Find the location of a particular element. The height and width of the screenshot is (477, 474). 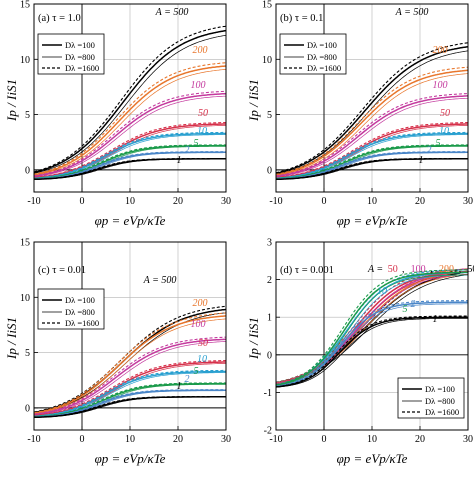

y-tick-label: 0 is located at coordinates (27, 170).